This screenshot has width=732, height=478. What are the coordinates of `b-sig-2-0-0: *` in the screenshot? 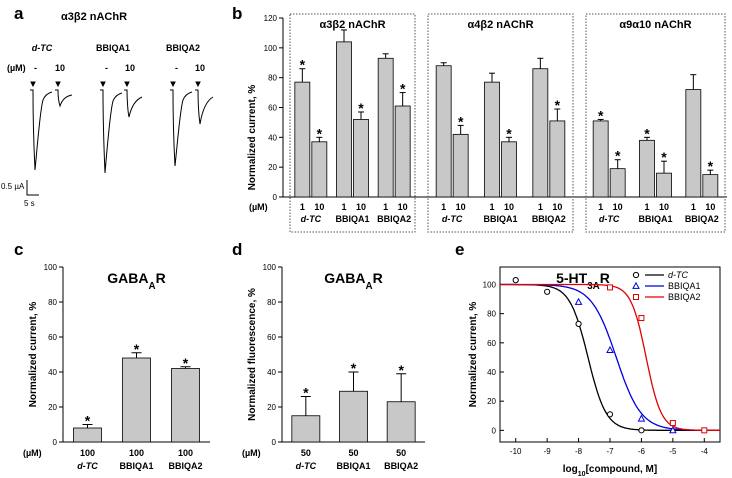 It's located at (601, 115).